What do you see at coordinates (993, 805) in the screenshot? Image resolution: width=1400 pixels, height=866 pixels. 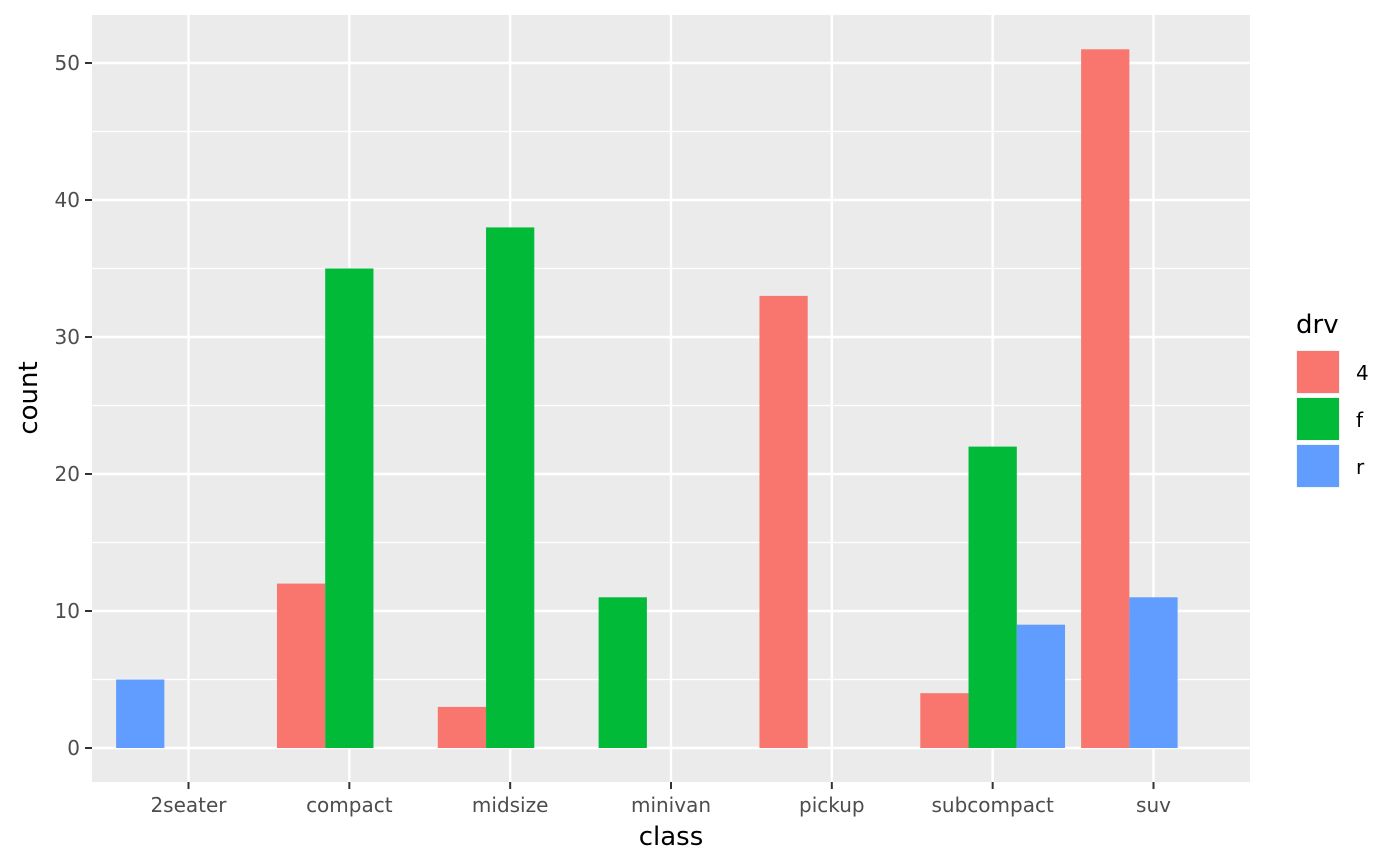 I see `x-tick-label: subcompact` at bounding box center [993, 805].